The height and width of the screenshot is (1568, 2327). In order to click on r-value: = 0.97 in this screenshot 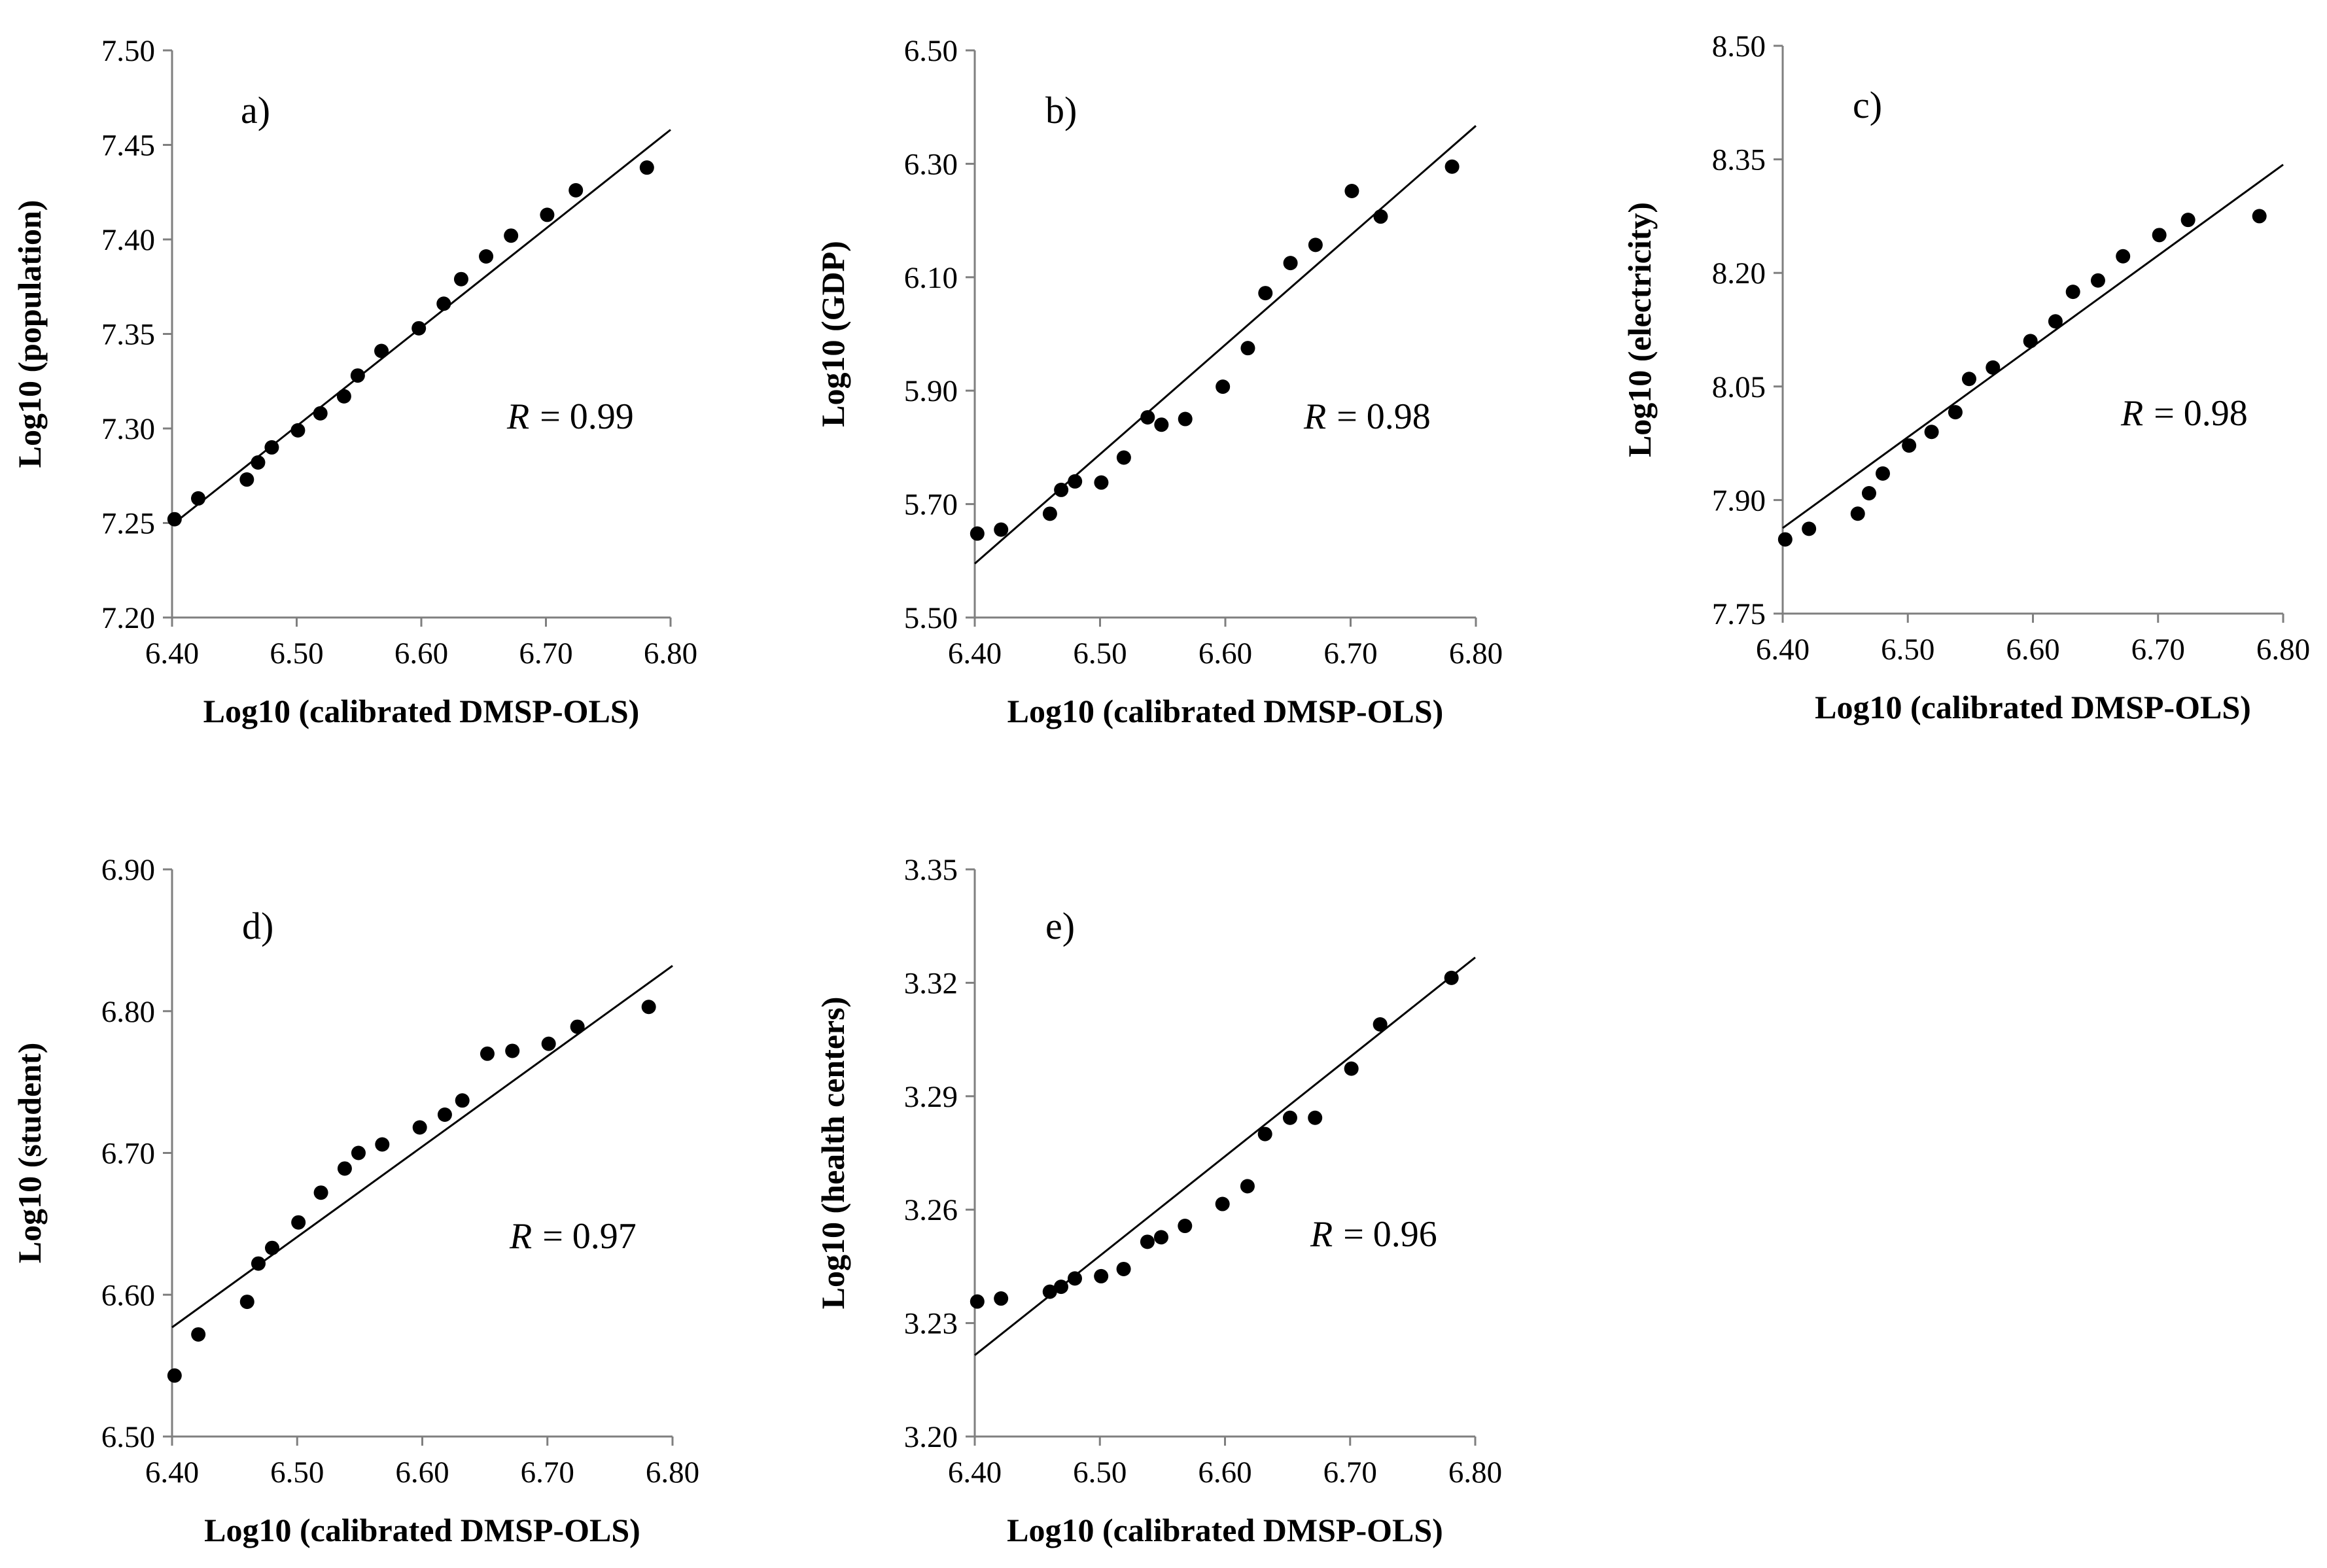, I will do `click(590, 1236)`.